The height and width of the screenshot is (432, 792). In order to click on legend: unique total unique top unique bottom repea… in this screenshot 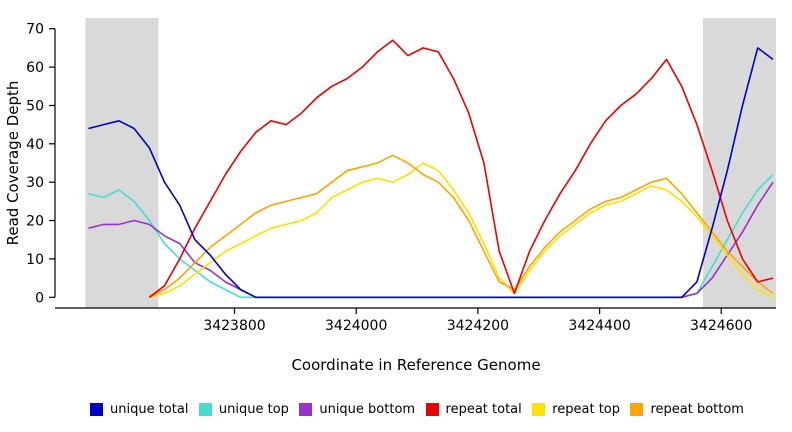, I will do `click(417, 409)`.